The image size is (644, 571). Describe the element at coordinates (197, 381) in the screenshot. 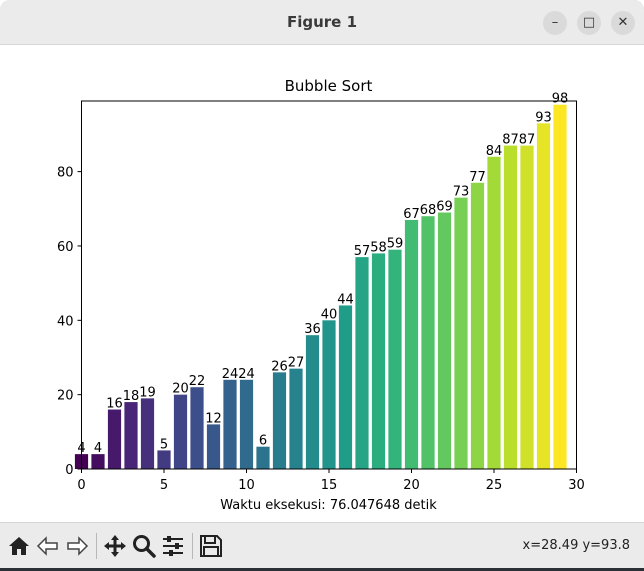

I see `bar-value-label: 22` at that location.